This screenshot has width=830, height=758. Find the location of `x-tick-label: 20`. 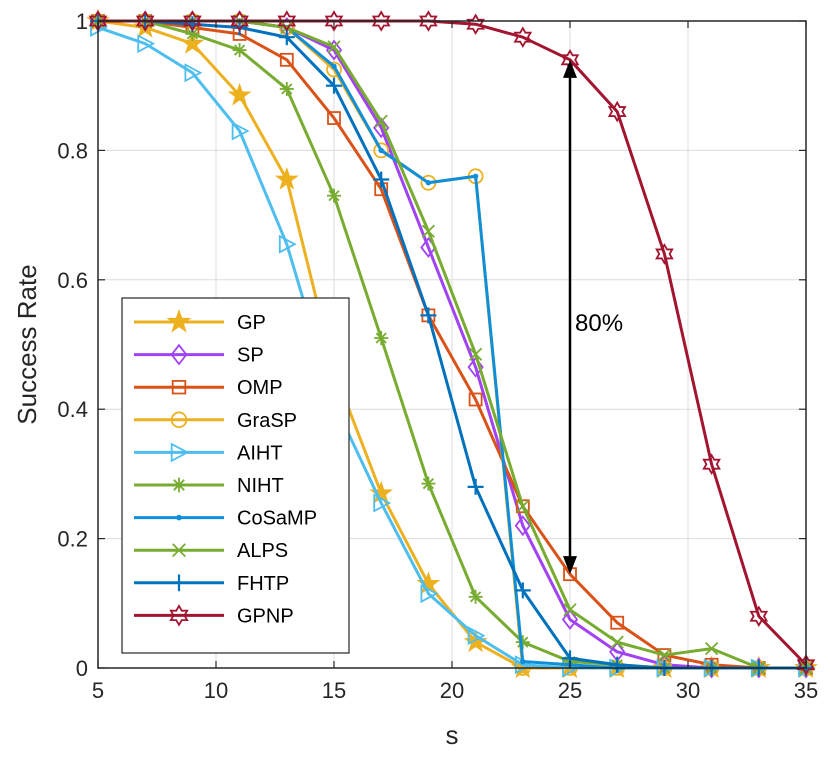

x-tick-label: 20 is located at coordinates (452, 690).